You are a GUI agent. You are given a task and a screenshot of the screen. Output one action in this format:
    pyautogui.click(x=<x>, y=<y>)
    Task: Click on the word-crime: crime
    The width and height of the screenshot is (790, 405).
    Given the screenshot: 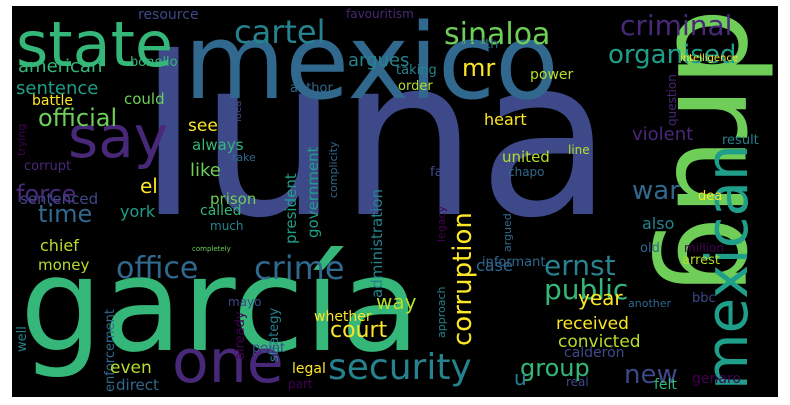 What is the action you would take?
    pyautogui.click(x=299, y=268)
    